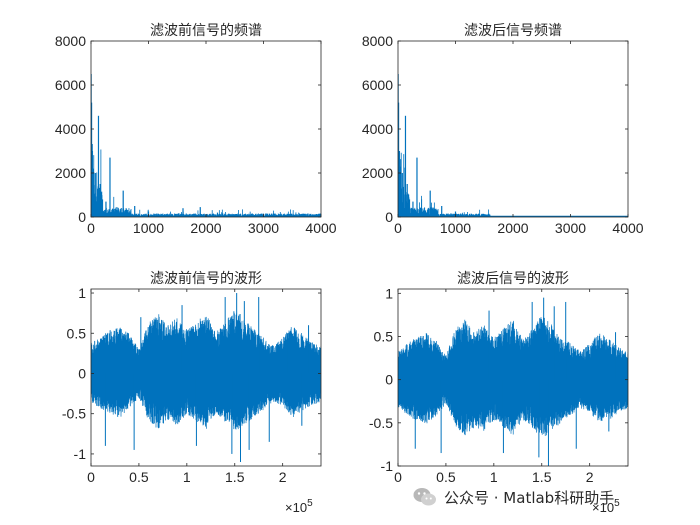 The height and width of the screenshot is (525, 700). What do you see at coordinates (513, 279) in the screenshot?
I see `chart-title: 滤波后信号的波形` at bounding box center [513, 279].